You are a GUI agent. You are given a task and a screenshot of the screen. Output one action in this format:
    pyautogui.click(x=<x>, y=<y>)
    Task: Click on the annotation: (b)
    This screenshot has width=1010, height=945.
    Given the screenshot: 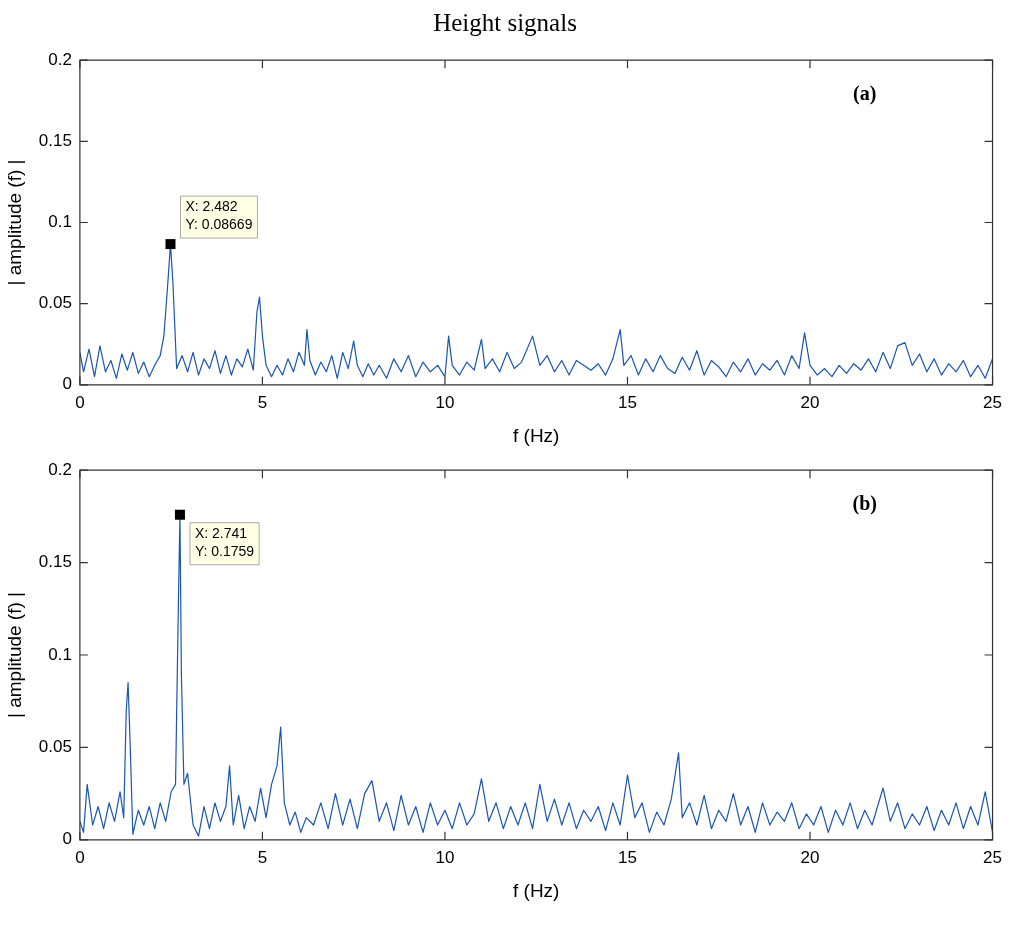 What is the action you would take?
    pyautogui.click(x=864, y=504)
    